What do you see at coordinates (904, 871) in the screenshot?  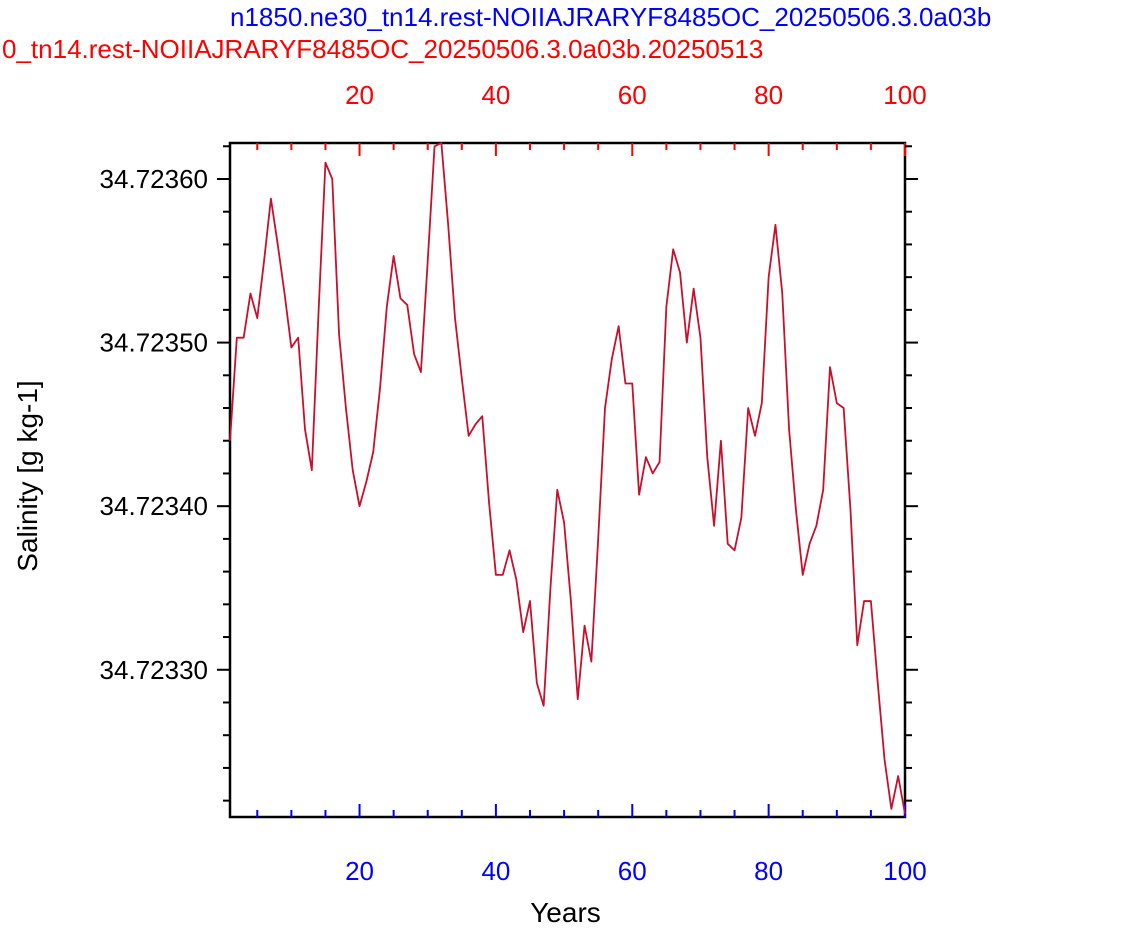 I see `x-tick-label-bottom: 100` at bounding box center [904, 871].